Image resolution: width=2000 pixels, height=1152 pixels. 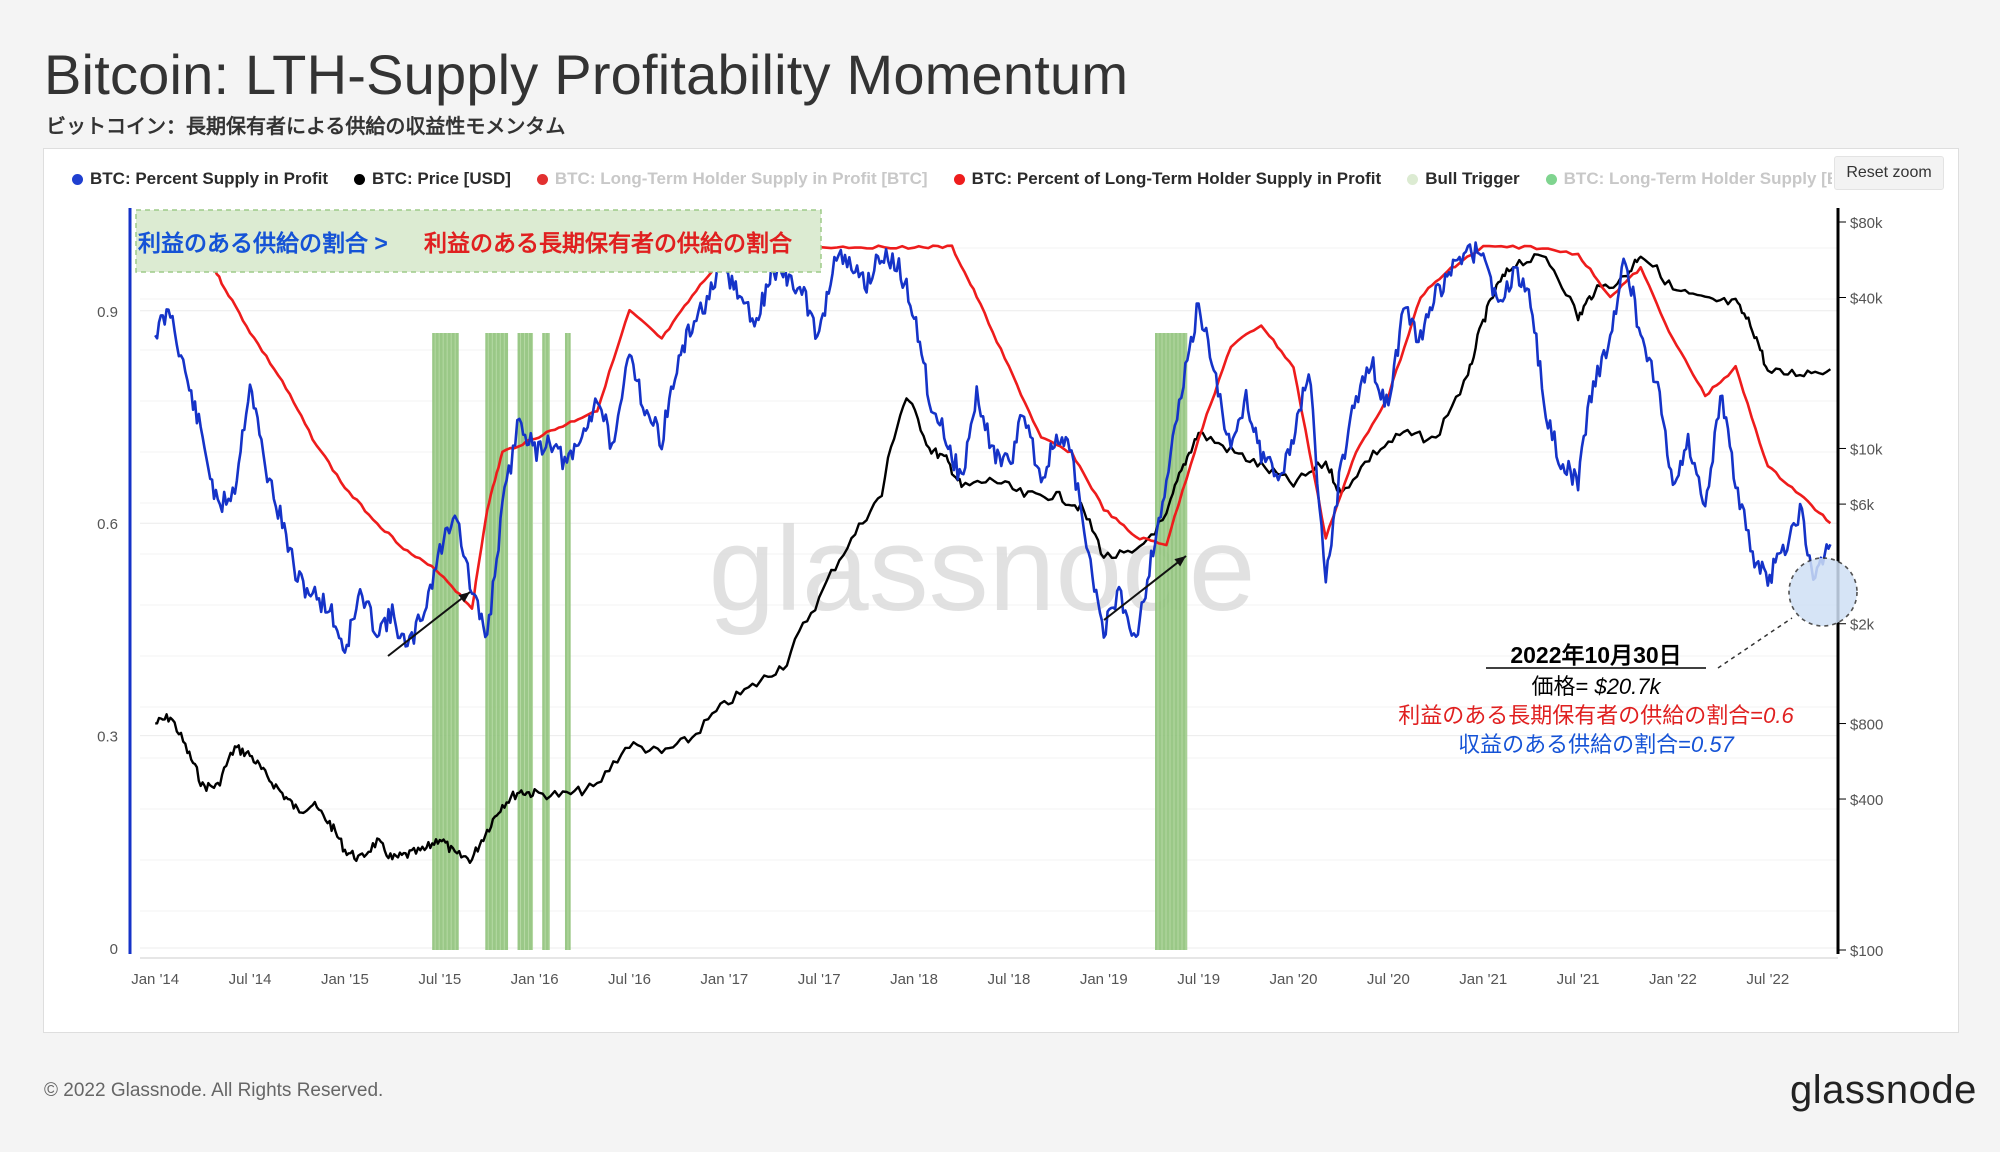 What do you see at coordinates (1862, 505) in the screenshot?
I see `y-right-tick-label: $6k` at bounding box center [1862, 505].